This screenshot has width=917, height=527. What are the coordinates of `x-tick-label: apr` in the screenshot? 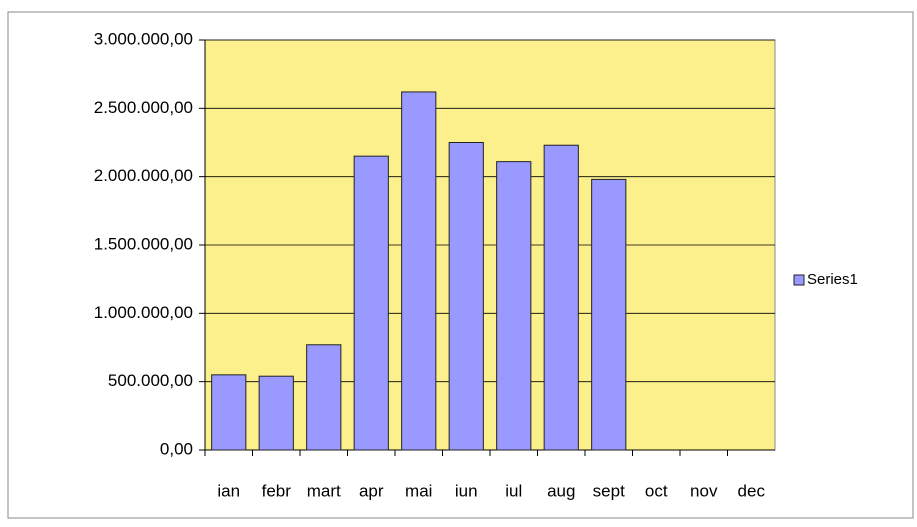 It's located at (371, 490).